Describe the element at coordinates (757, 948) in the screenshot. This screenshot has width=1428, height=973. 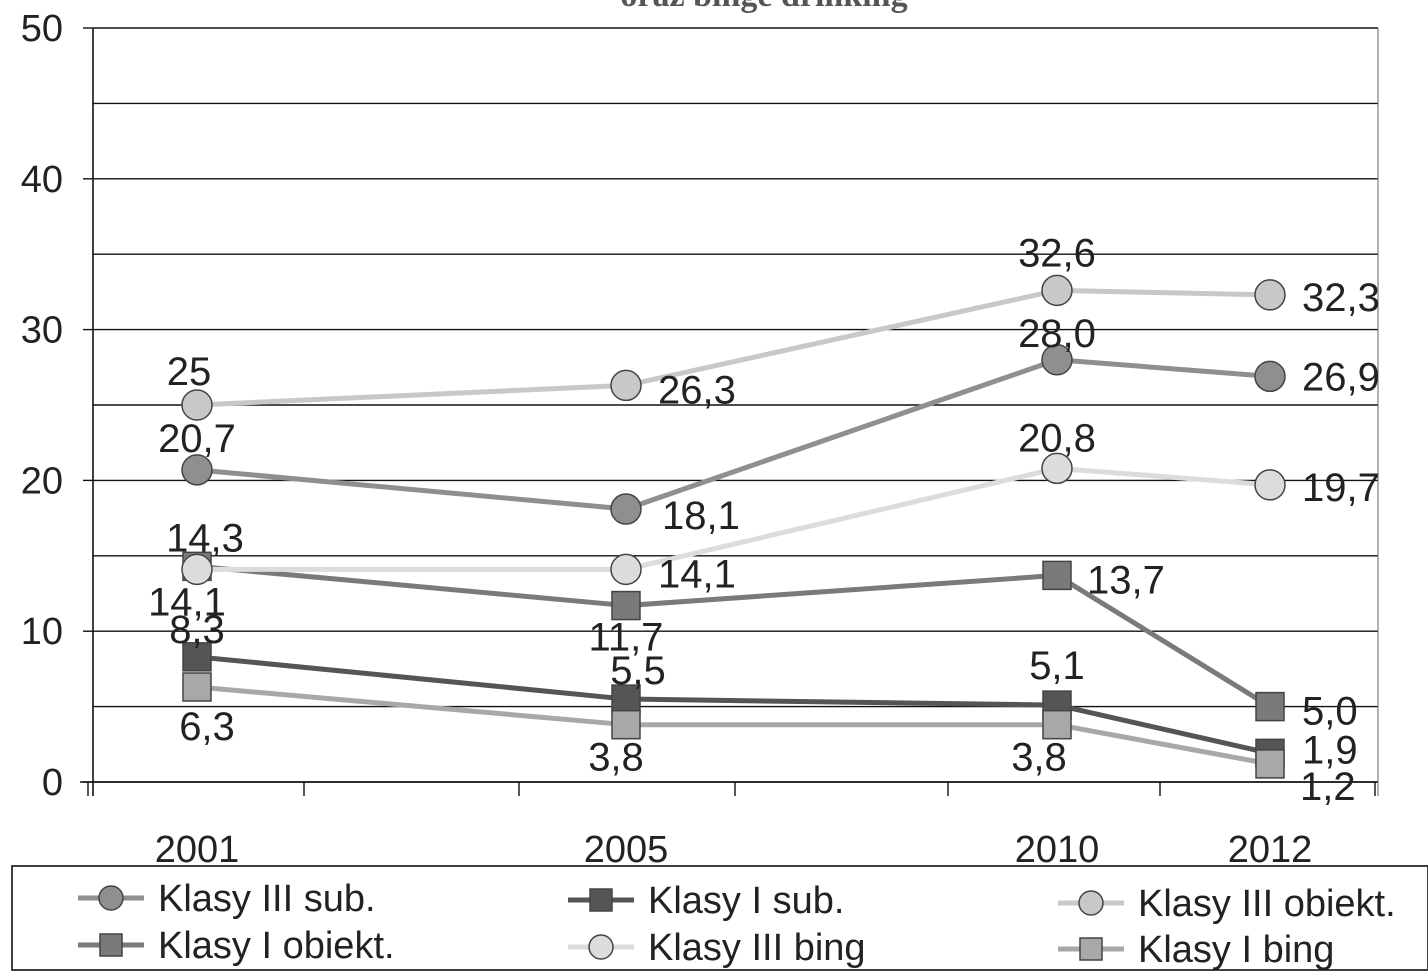
I see `legend-label: Klasy III bing` at that location.